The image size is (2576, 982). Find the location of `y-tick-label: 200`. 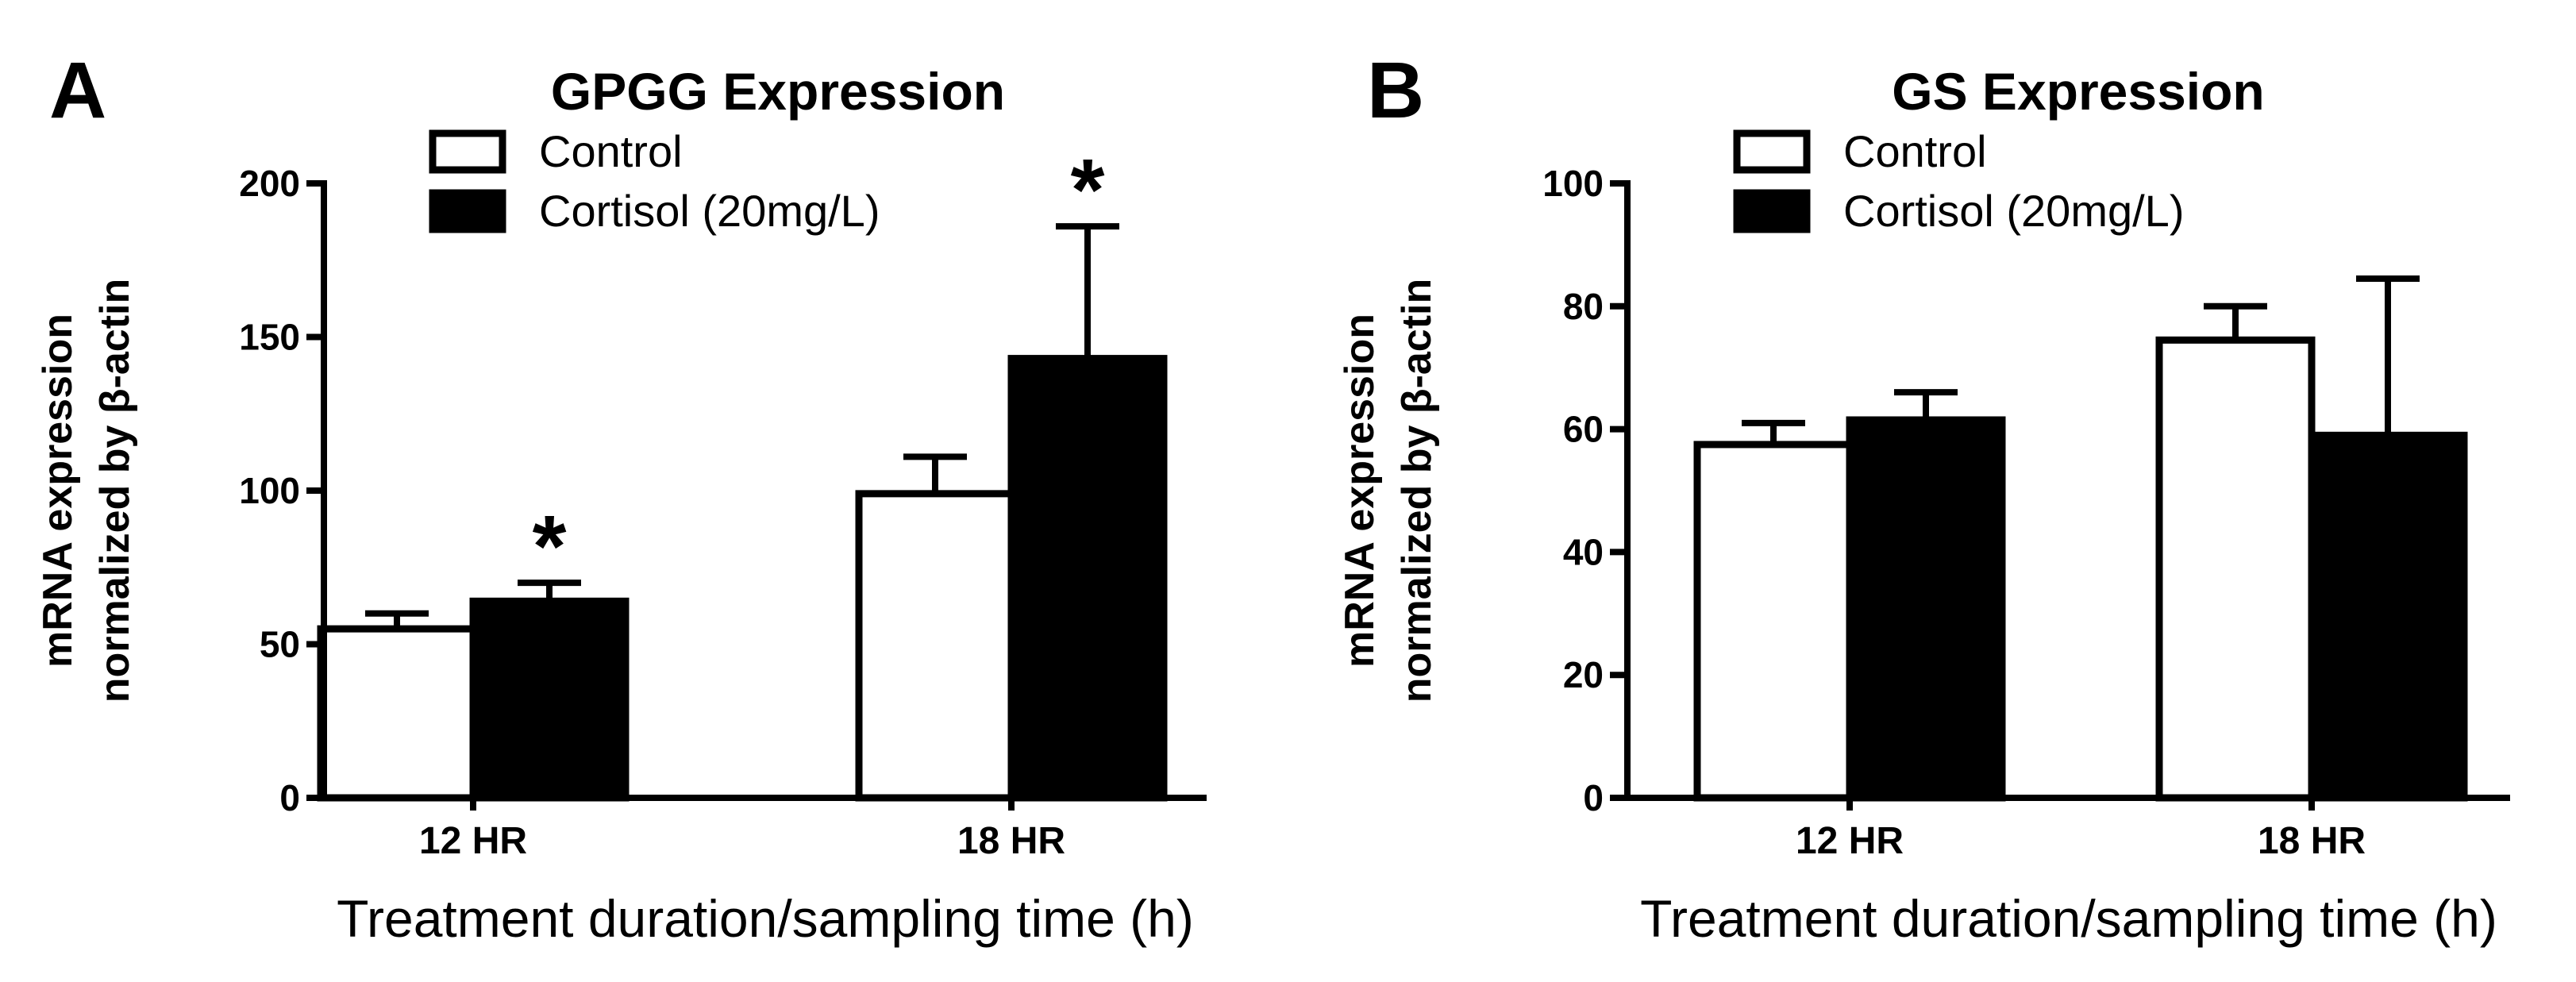

y-tick-label: 200 is located at coordinates (269, 183).